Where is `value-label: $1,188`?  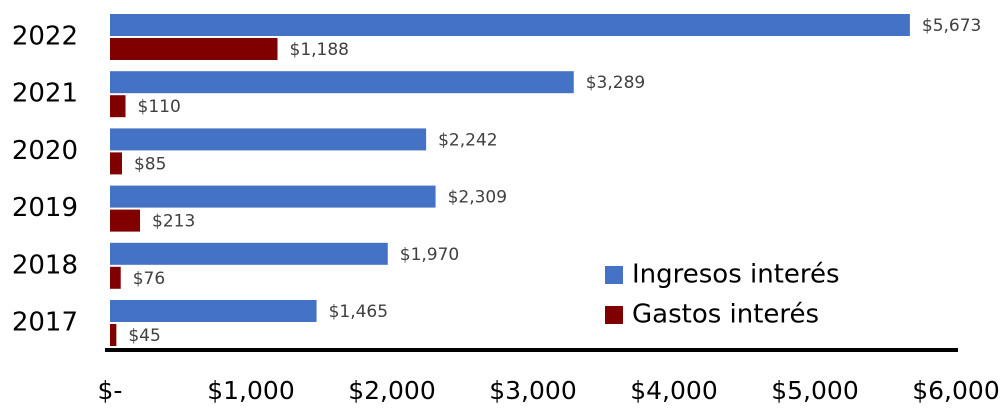 value-label: $1,188 is located at coordinates (319, 50).